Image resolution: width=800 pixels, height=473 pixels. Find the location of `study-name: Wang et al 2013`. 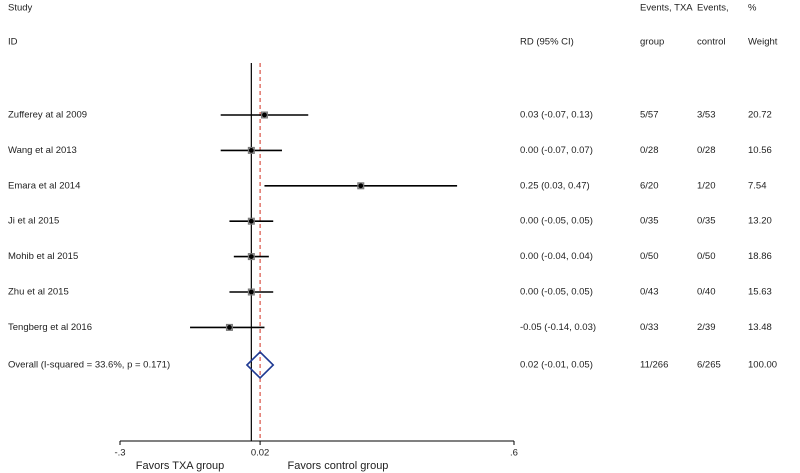

study-name: Wang et al 2013 is located at coordinates (42, 150).